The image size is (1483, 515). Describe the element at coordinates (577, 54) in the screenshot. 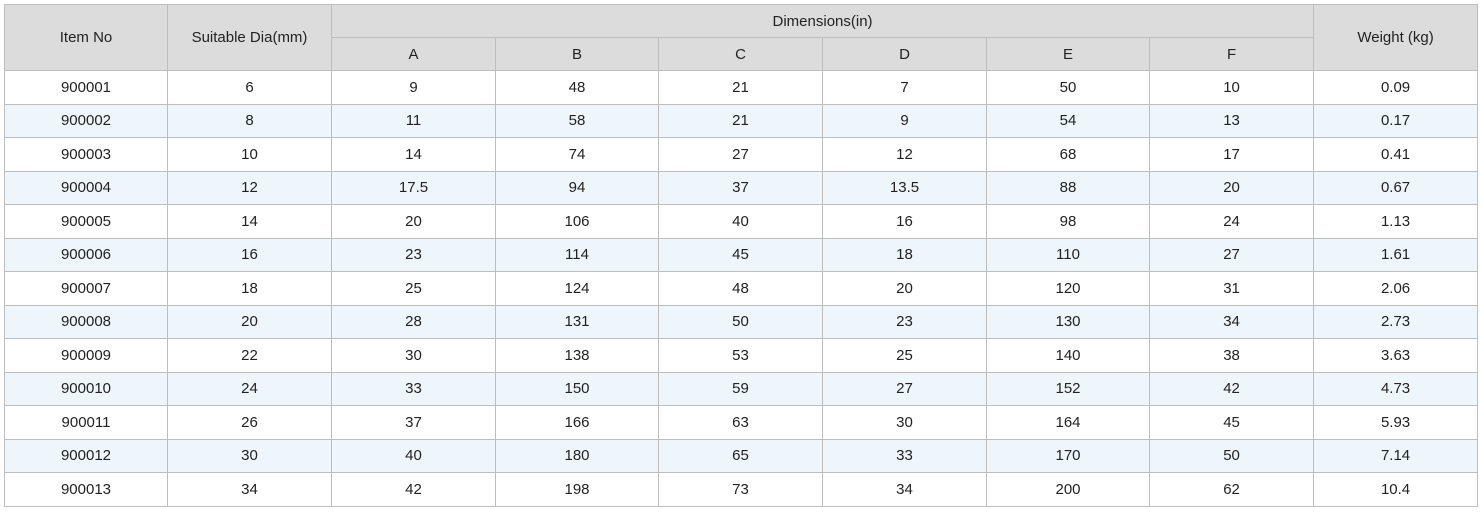

I see `subheader-cell: B` at that location.